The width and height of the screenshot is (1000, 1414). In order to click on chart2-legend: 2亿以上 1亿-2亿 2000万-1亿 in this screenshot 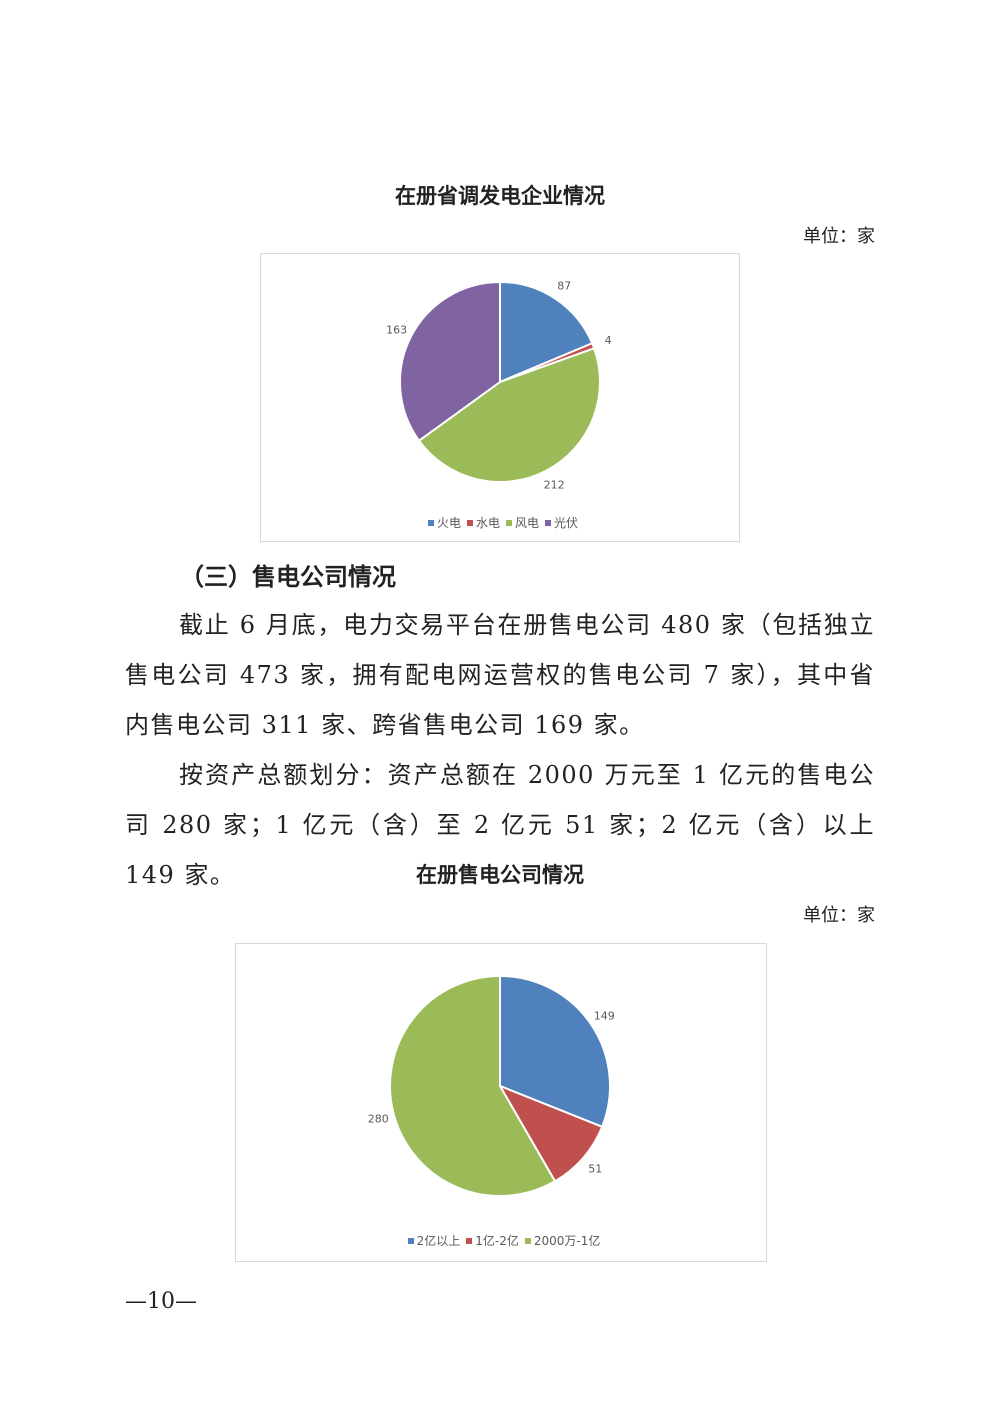, I will do `click(501, 1240)`.